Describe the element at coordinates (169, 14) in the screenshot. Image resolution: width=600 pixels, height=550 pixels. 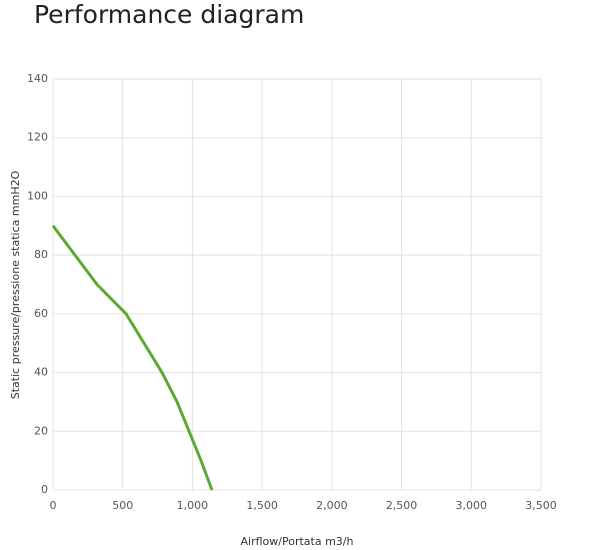
I see `chart-title: Performance diagram` at that location.